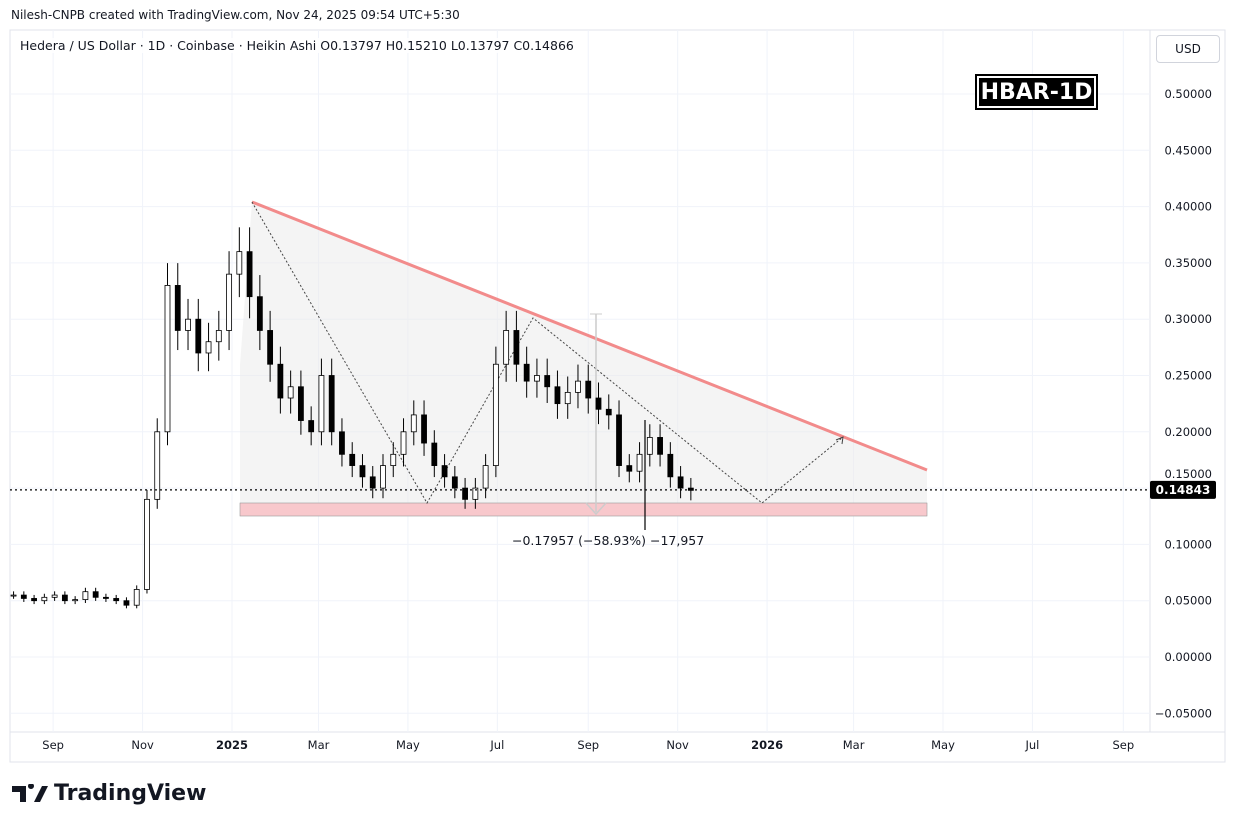 Image resolution: width=1237 pixels, height=828 pixels. What do you see at coordinates (1188, 319) in the screenshot?
I see `y-tick-label: 0.30000` at bounding box center [1188, 319].